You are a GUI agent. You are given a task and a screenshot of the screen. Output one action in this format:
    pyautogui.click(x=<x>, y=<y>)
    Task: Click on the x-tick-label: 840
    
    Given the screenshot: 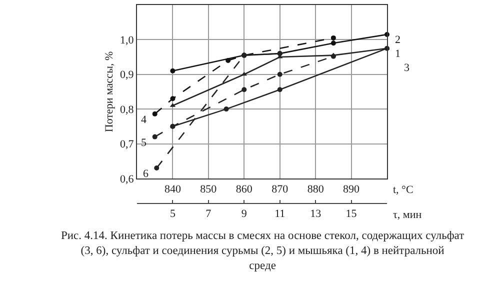 What is the action you would take?
    pyautogui.click(x=173, y=190)
    